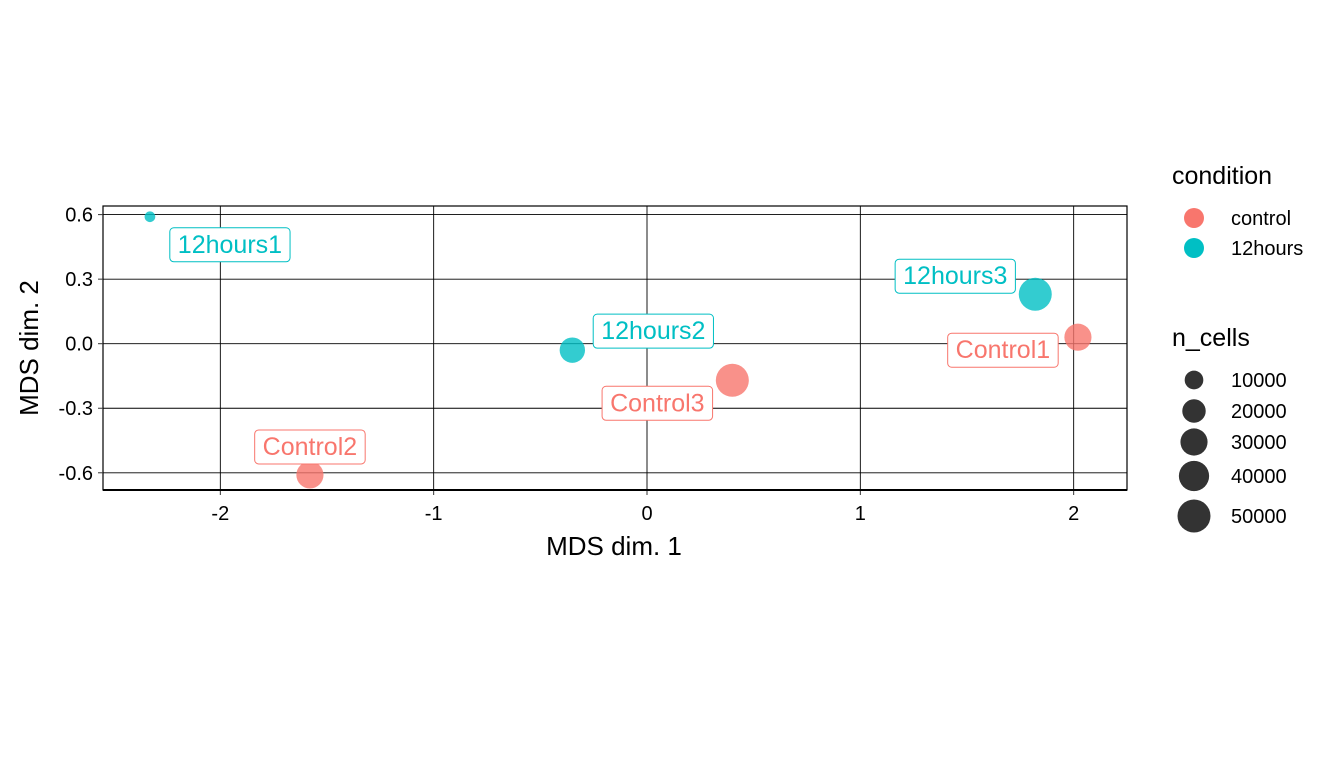 This screenshot has height=768, width=1344. Describe the element at coordinates (79, 280) in the screenshot. I see `y-tick-label: 0.3` at that location.